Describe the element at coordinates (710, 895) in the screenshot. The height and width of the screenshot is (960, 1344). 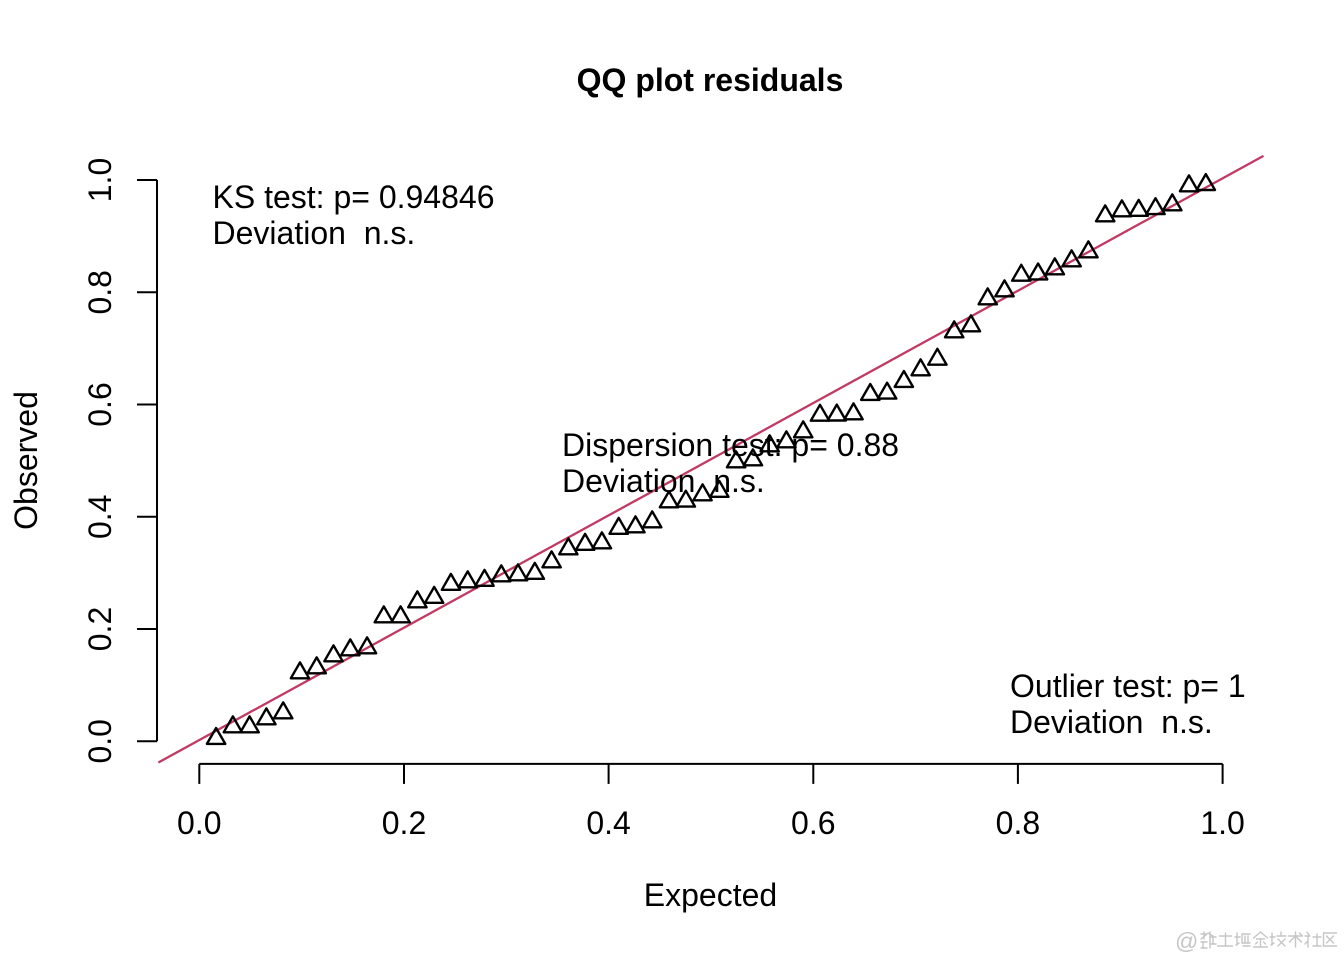
I see `svg-text: Expected` at that location.